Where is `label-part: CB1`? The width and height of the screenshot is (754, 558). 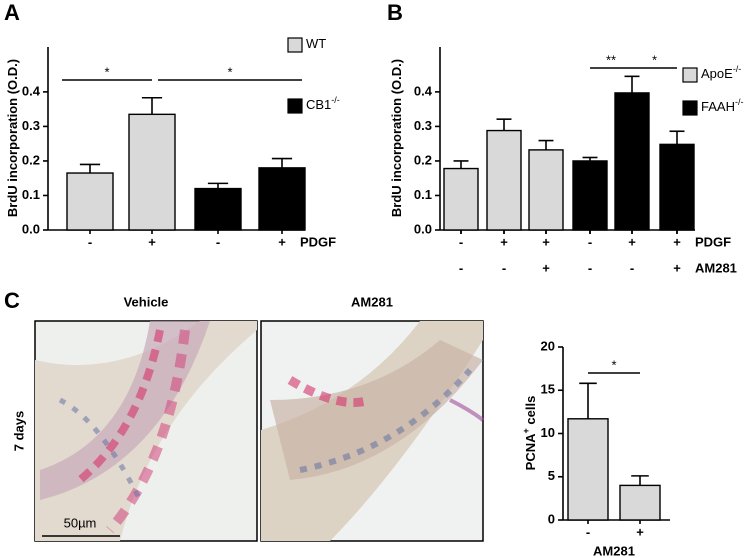 label-part: CB1 is located at coordinates (318, 104).